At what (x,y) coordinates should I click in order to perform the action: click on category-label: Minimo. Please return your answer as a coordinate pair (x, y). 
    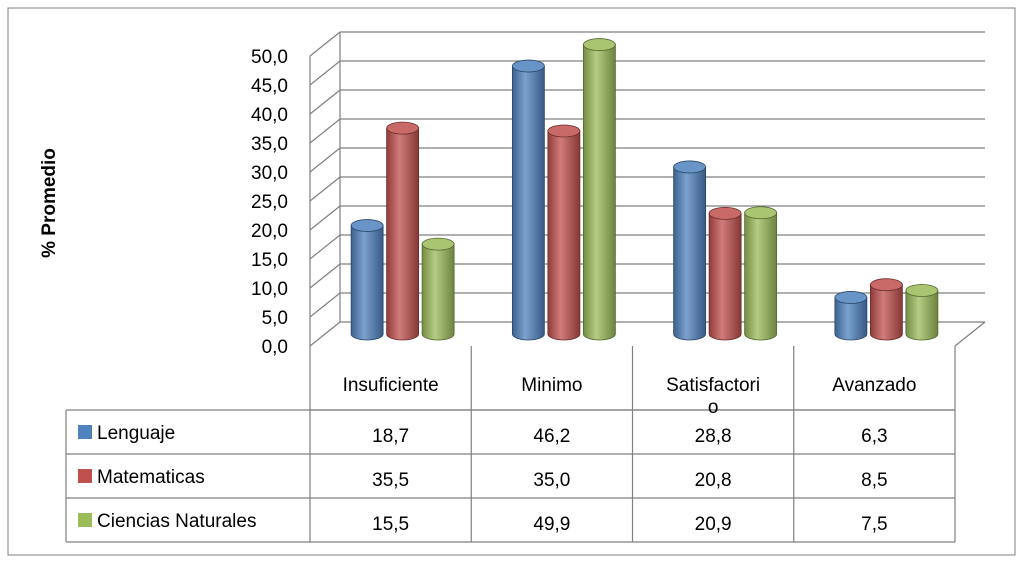
    Looking at the image, I should click on (551, 385).